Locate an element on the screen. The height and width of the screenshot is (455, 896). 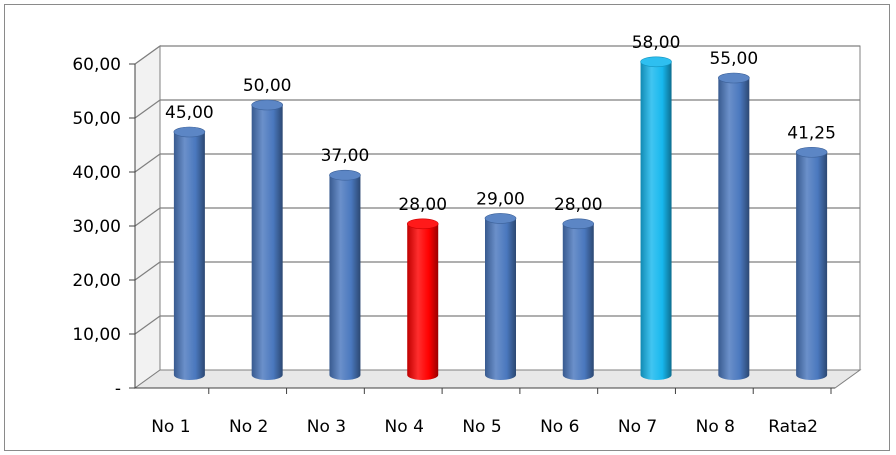
y-axis: - 10,00 20,00 30,00 40,00 50,00 60,00 is located at coordinates (104, 227).